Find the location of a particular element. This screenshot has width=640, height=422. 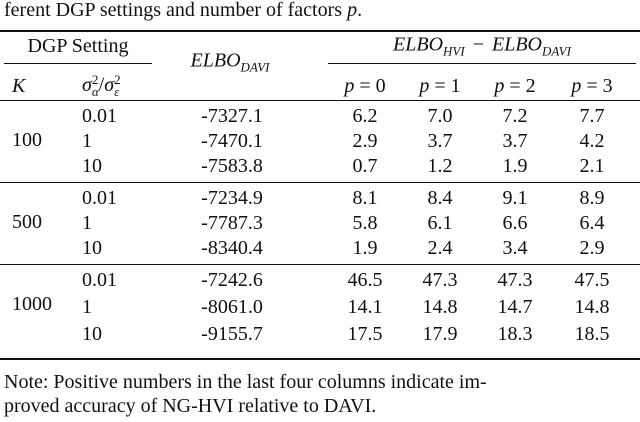

p-value: 0 is located at coordinates (380, 86).